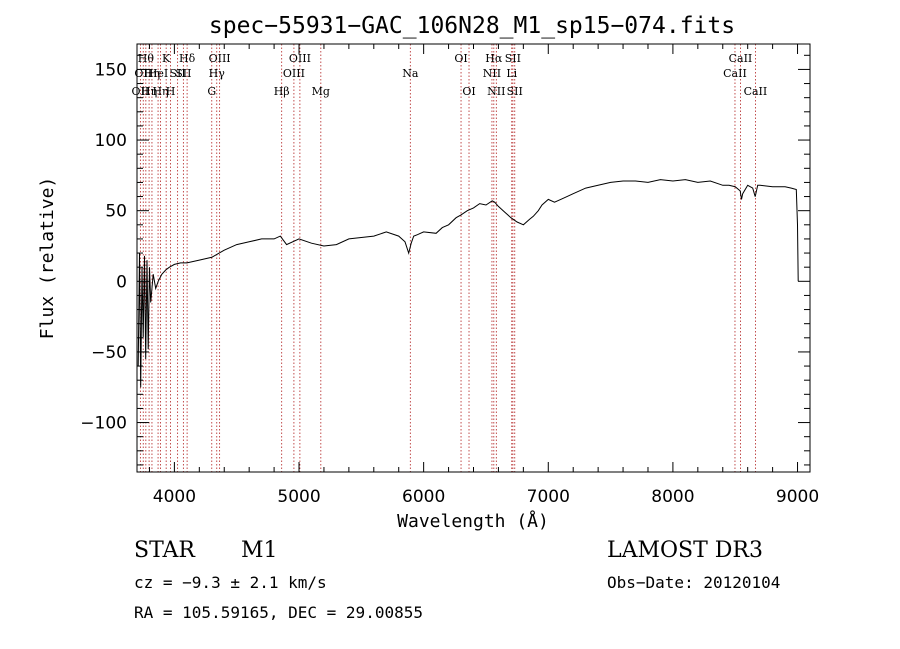 The height and width of the screenshot is (649, 900). Describe the element at coordinates (116, 212) in the screenshot. I see `y-tick-label-3: 50` at that location.